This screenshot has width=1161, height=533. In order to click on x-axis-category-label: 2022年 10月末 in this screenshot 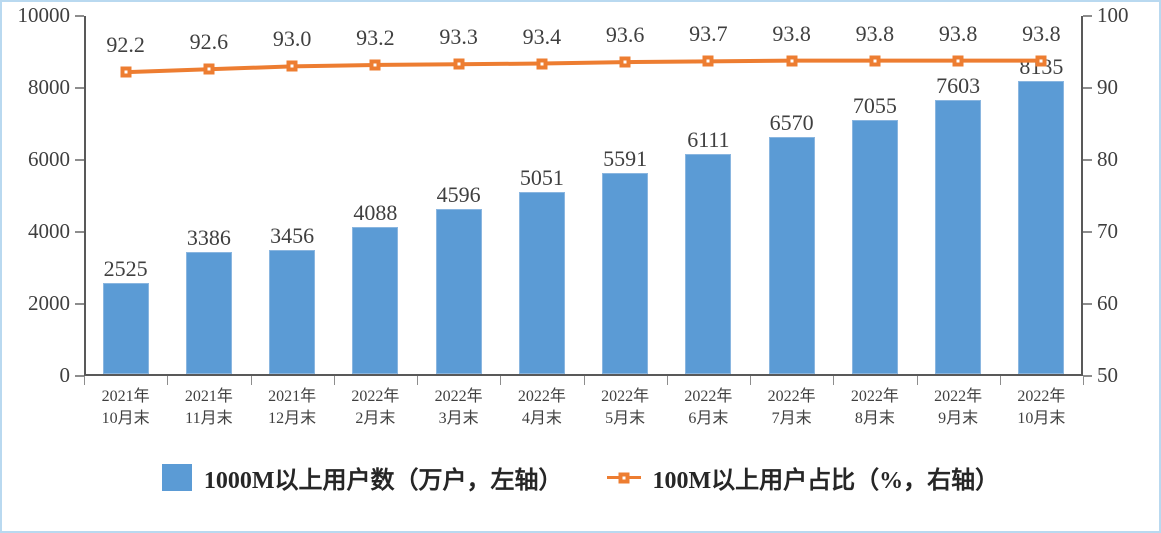, I will do `click(1041, 407)`.